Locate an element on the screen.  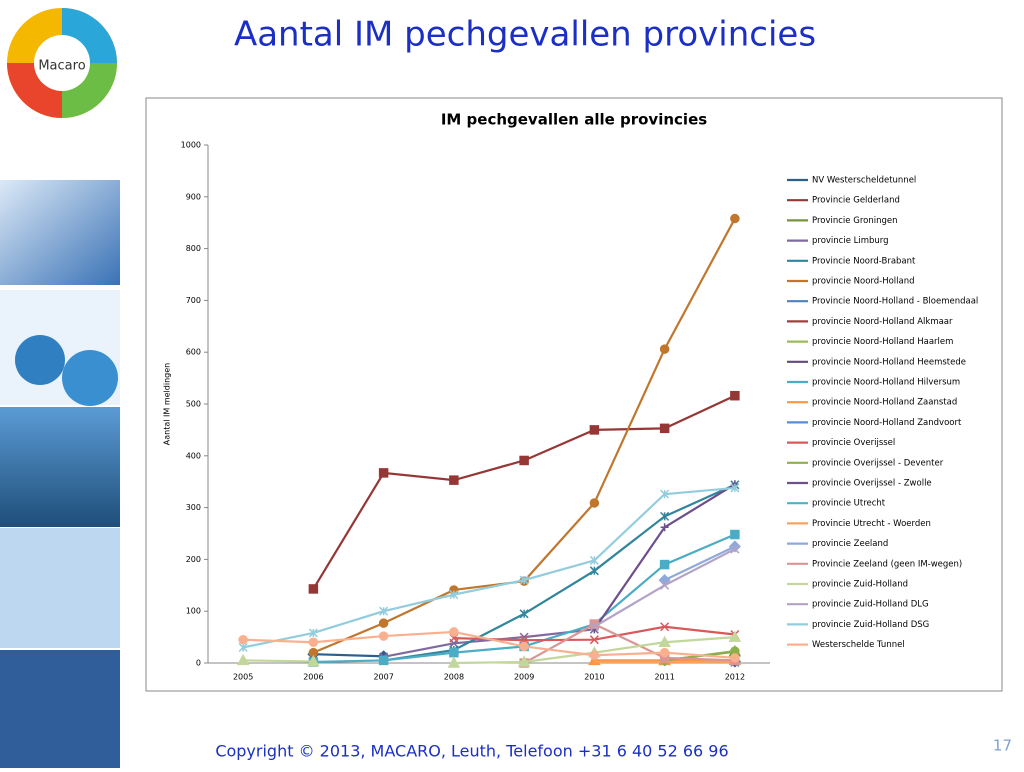
legend-label: Provincie Noord-Brabant is located at coordinates (864, 261).